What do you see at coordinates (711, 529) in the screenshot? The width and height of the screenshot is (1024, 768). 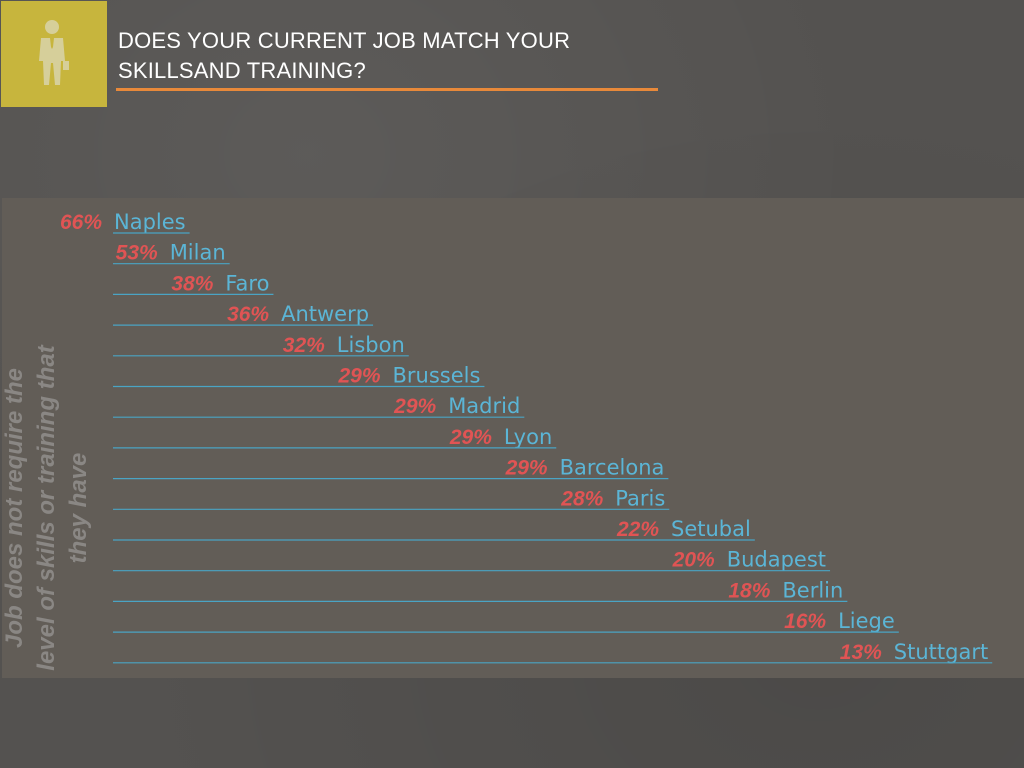 I see `city-label: Setubal` at bounding box center [711, 529].